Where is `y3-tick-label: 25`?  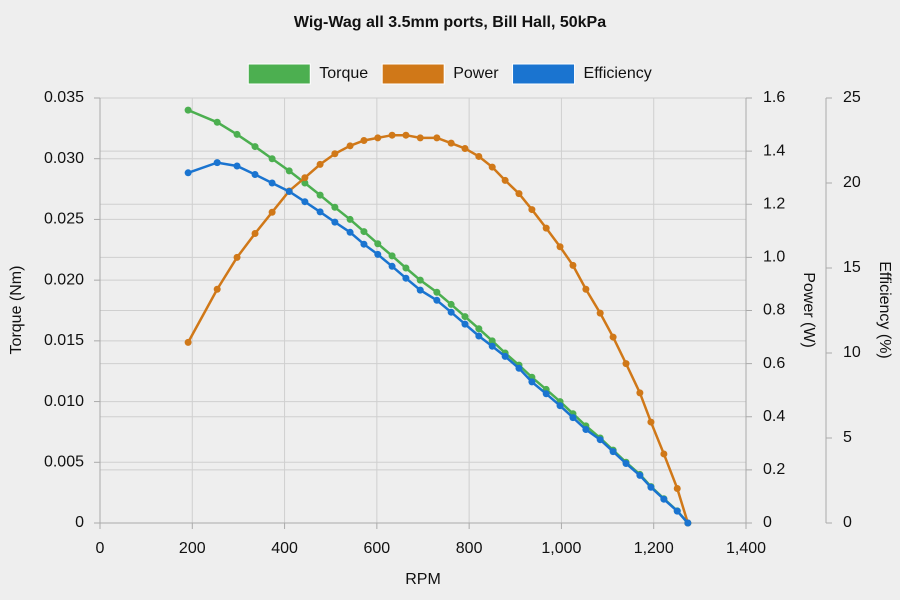 y3-tick-label: 25 is located at coordinates (852, 97).